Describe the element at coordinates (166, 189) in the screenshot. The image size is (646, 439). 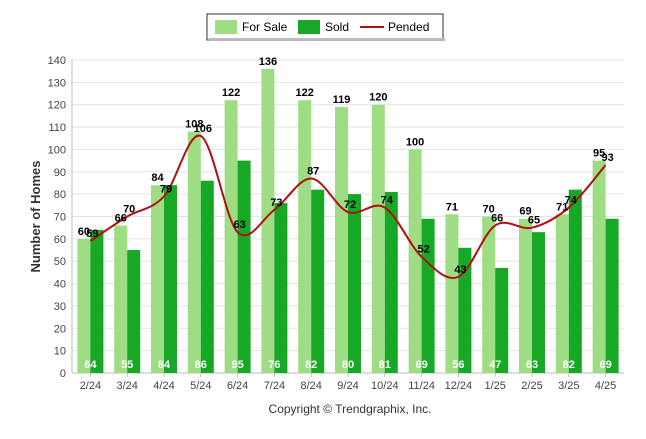
I see `label-pended: 79` at that location.